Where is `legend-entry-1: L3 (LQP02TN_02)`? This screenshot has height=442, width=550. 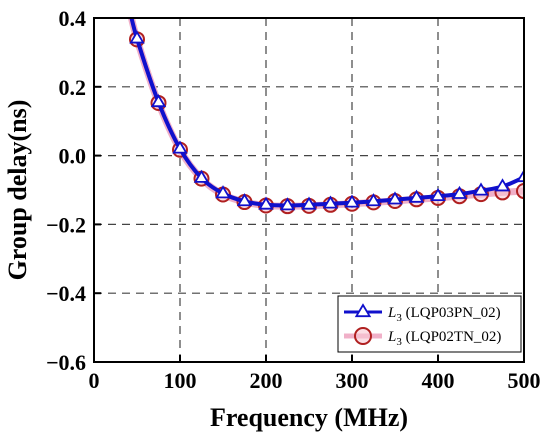
legend-entry-1: L3 (LQP02TN_02) is located at coordinates (422, 337).